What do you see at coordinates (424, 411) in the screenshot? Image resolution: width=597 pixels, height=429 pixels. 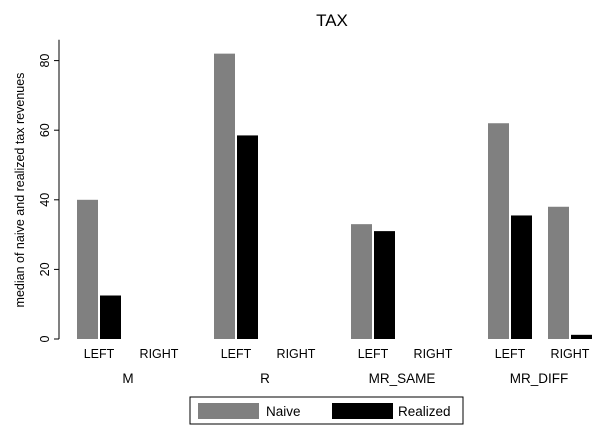 I see `legend-label-realized: Realized` at bounding box center [424, 411].